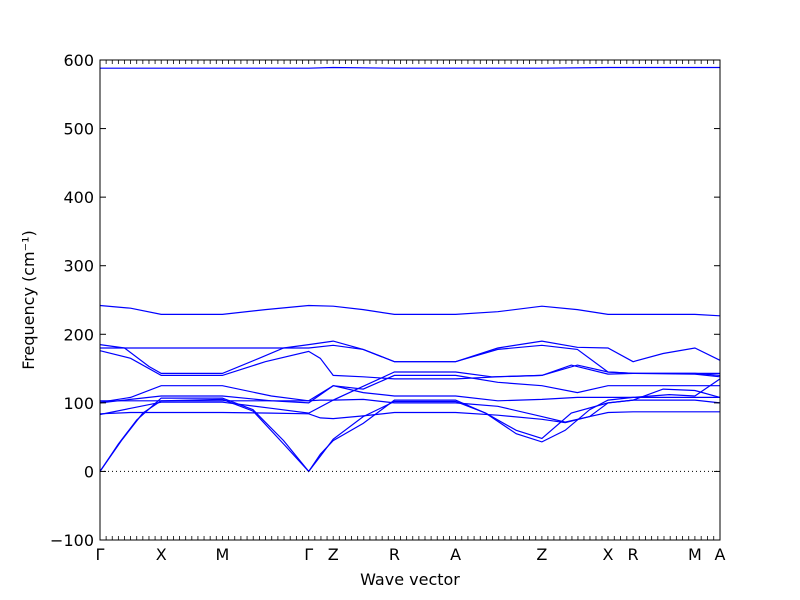  What do you see at coordinates (28, 299) in the screenshot?
I see `y-axis-title: Frequency (cm⁻¹)` at bounding box center [28, 299].